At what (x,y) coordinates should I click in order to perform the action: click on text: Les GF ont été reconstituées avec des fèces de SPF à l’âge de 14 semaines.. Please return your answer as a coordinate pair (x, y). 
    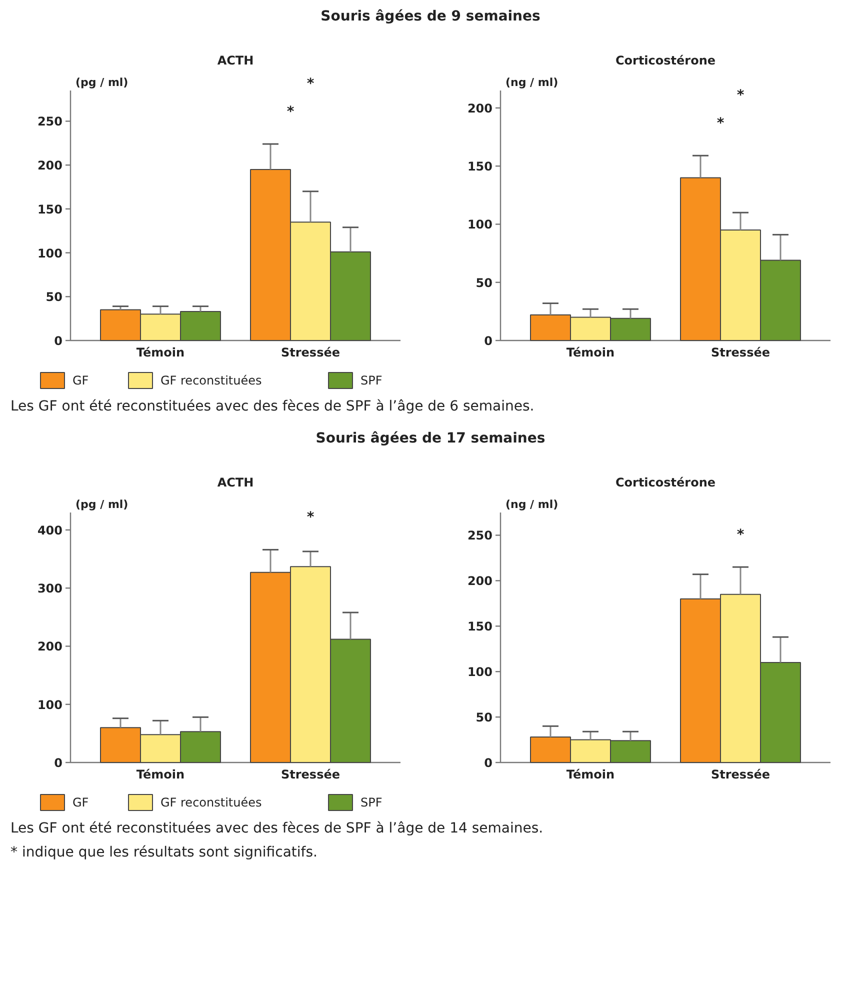
    Looking at the image, I should click on (277, 828).